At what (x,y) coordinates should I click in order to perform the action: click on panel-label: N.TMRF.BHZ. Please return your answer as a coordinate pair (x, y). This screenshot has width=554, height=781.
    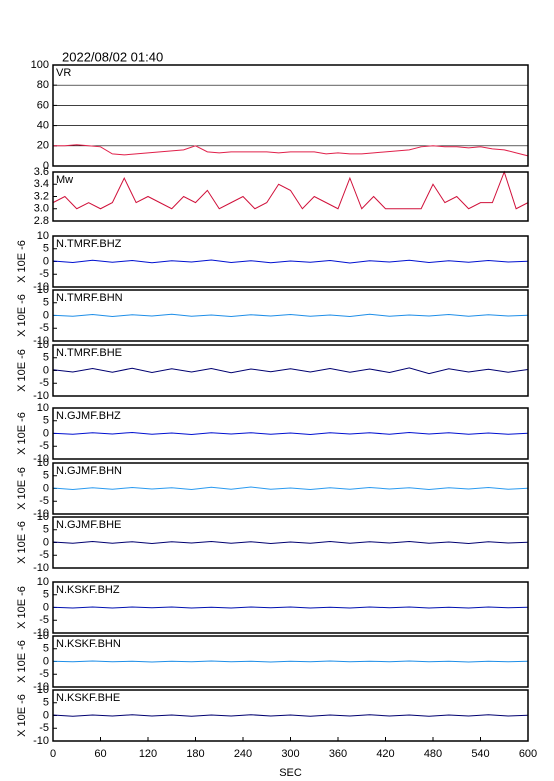
    Looking at the image, I should click on (89, 244).